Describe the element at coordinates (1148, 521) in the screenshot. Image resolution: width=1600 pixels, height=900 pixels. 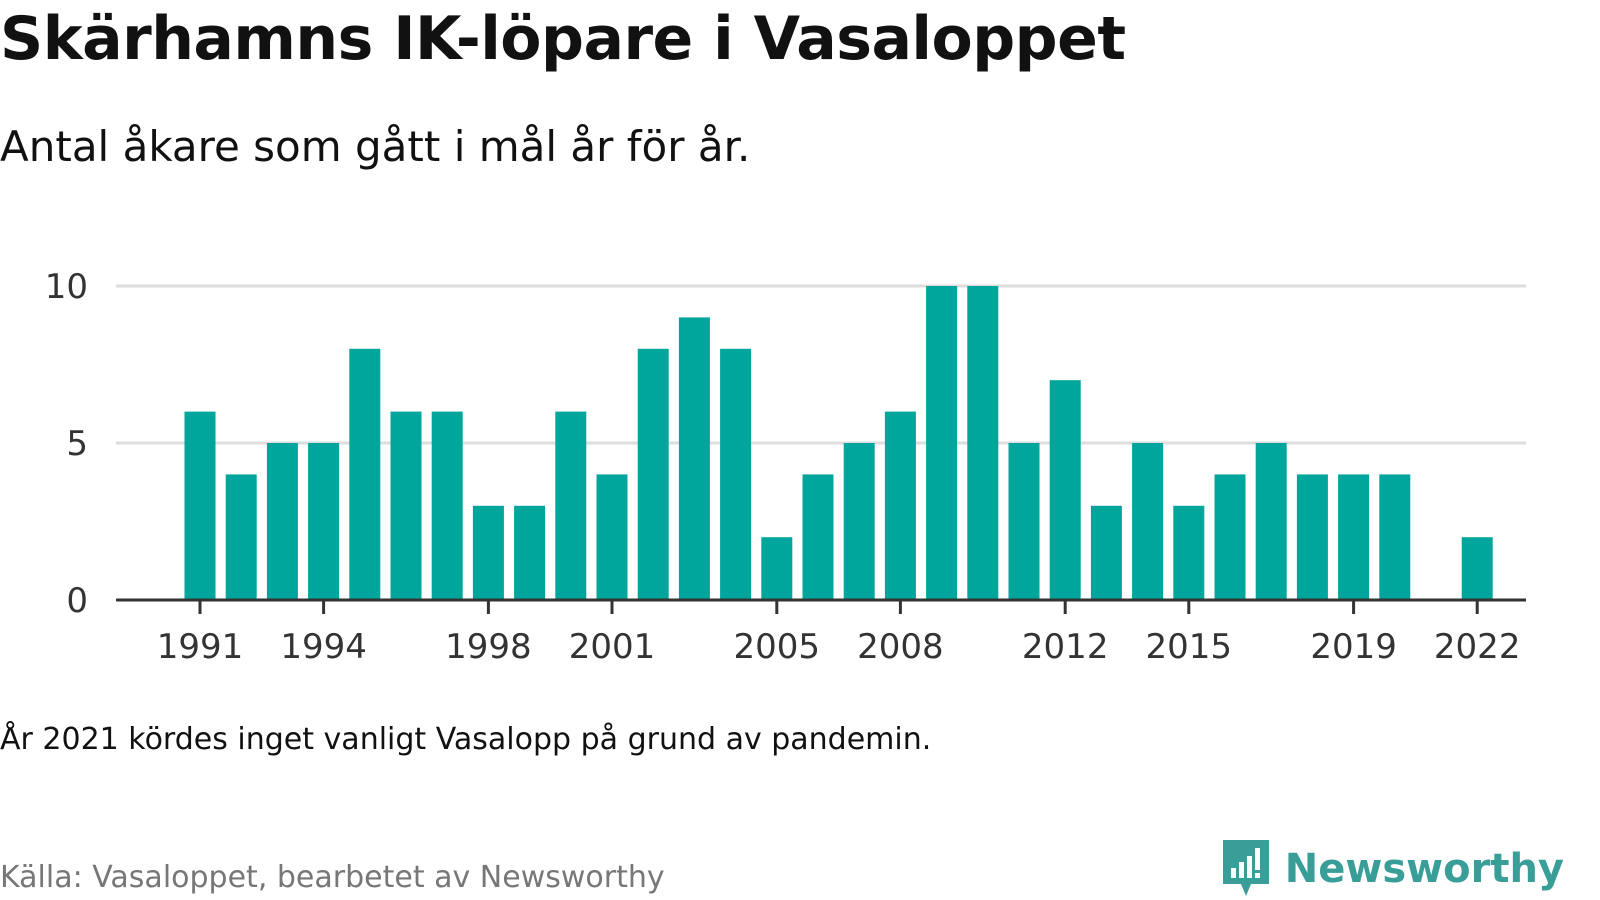
I see `bar-2014` at that location.